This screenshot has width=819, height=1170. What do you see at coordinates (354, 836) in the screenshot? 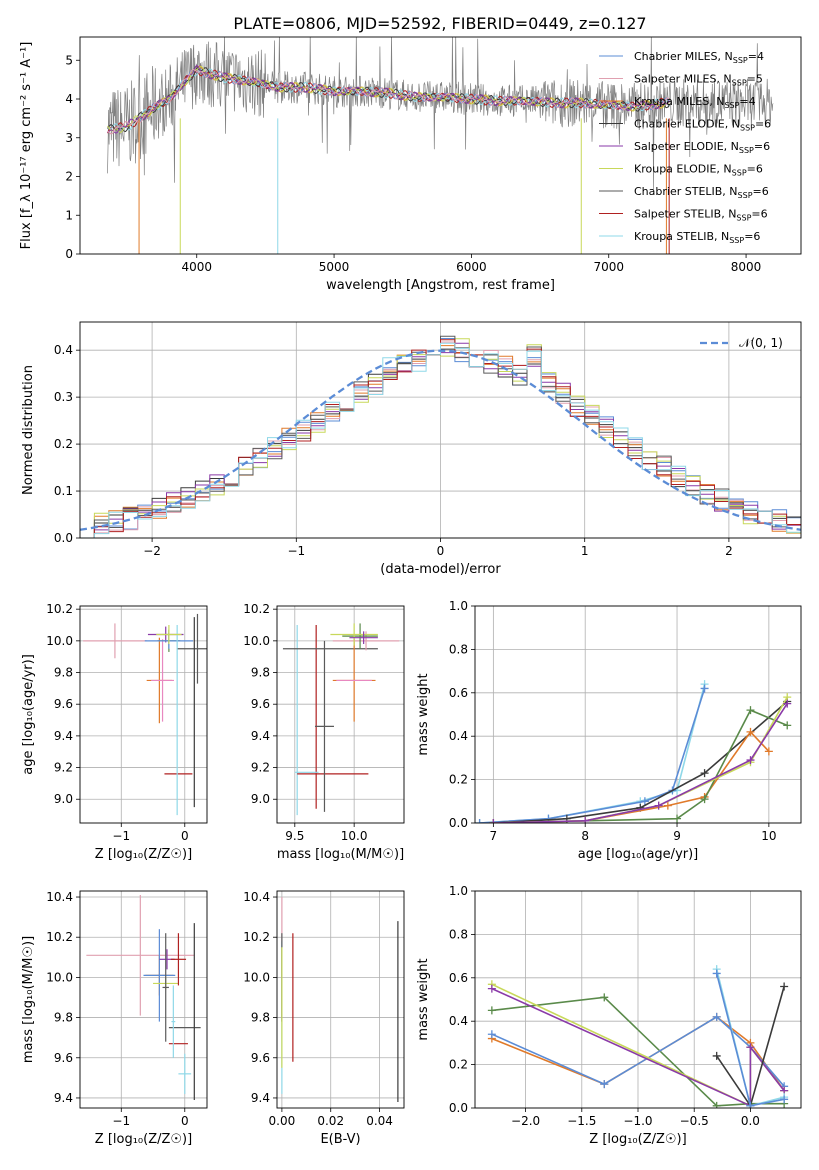
I see `x-tick-label: 10.0` at bounding box center [354, 836].